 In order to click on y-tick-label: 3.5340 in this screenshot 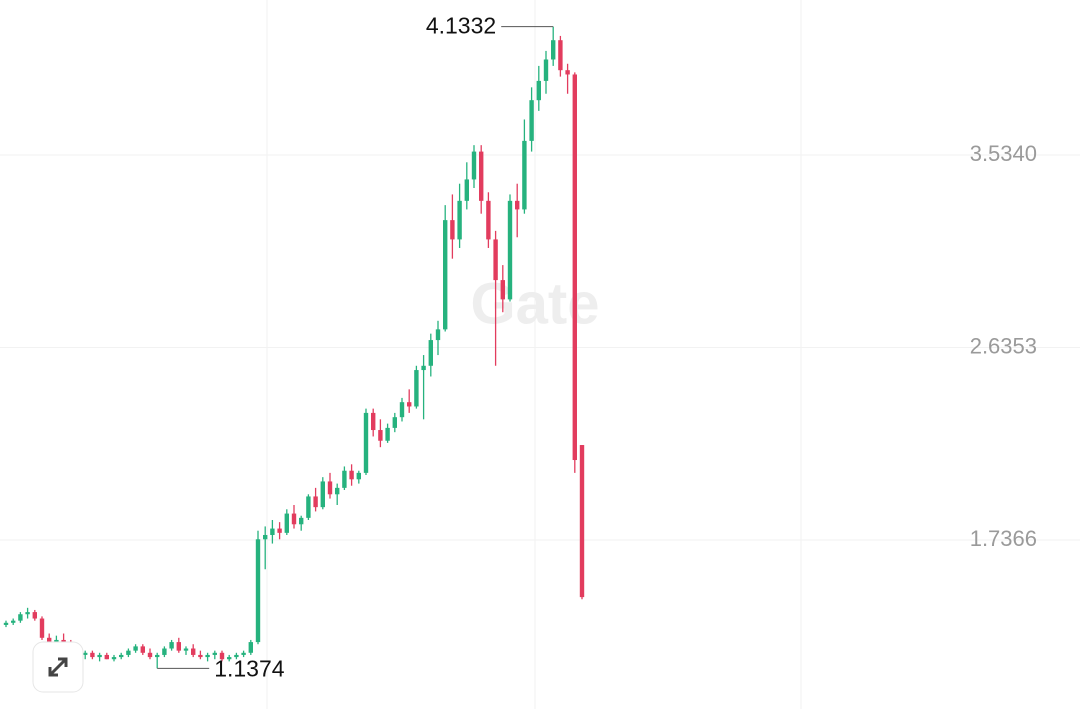, I will do `click(1003, 153)`.